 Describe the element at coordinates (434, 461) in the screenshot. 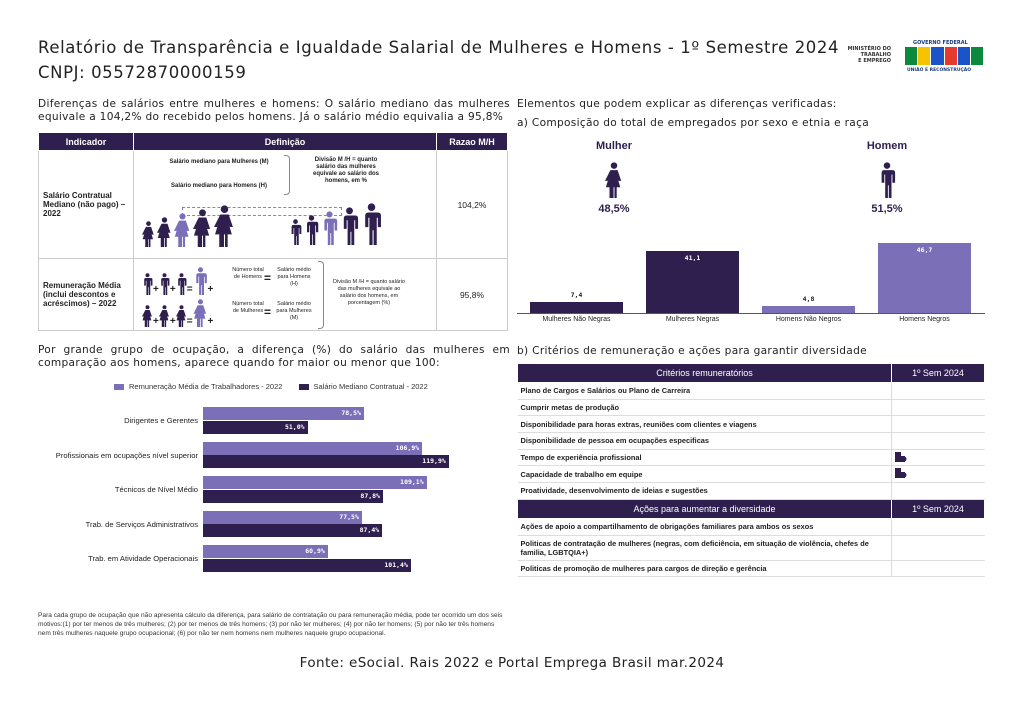

I see `bar-value: 119,9%` at that location.